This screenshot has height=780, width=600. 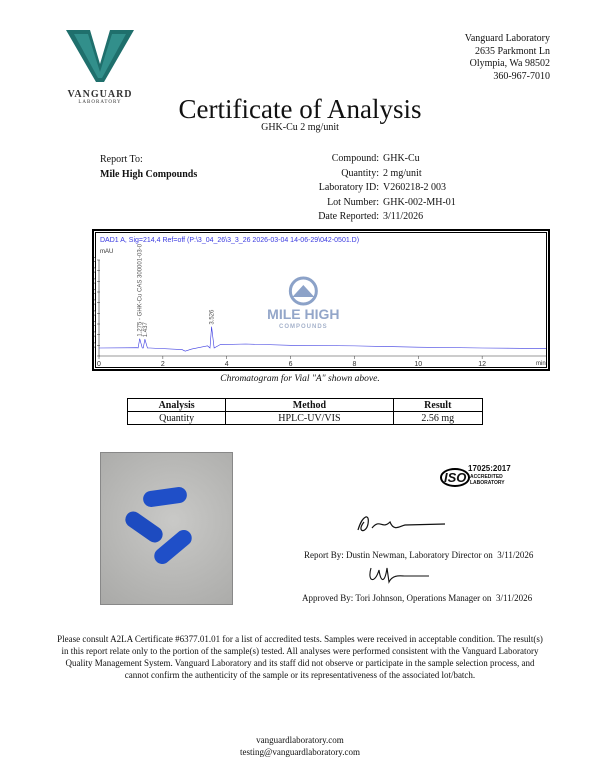 What do you see at coordinates (512, 51) in the screenshot?
I see `lab-street: 2635 Parkmont Ln` at bounding box center [512, 51].